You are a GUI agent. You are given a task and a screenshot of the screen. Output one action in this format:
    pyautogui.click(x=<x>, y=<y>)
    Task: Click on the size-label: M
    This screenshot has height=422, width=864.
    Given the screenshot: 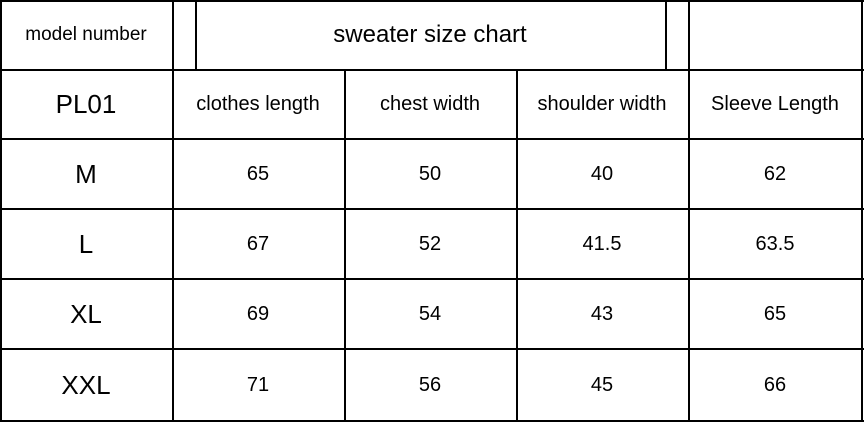 What is the action you would take?
    pyautogui.click(x=86, y=173)
    